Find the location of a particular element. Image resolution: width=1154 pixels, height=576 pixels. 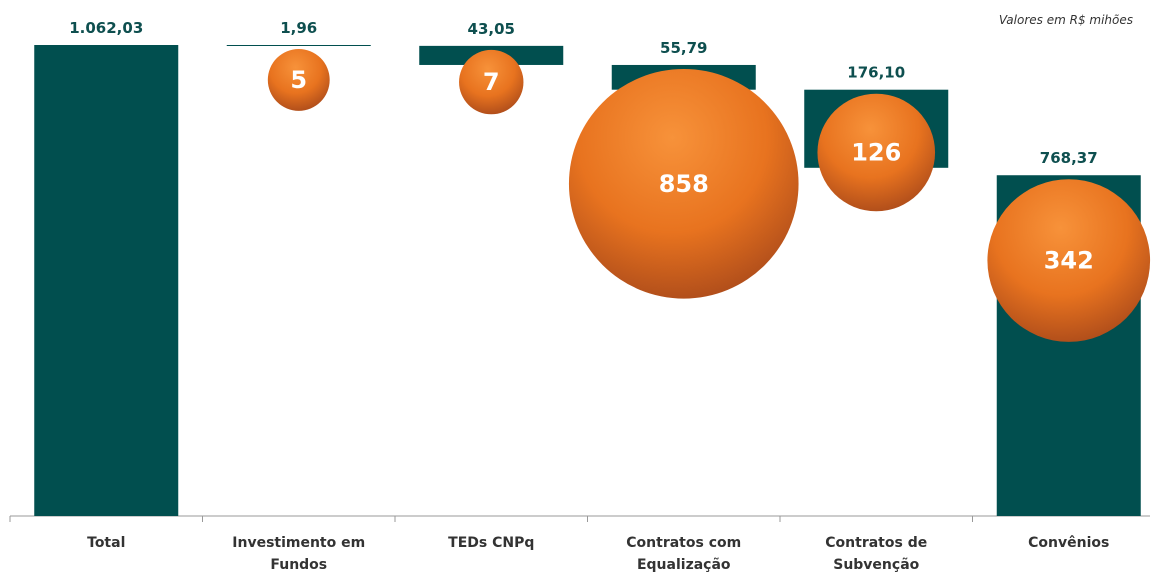

note: Valores em R$ mihões is located at coordinates (1066, 20).